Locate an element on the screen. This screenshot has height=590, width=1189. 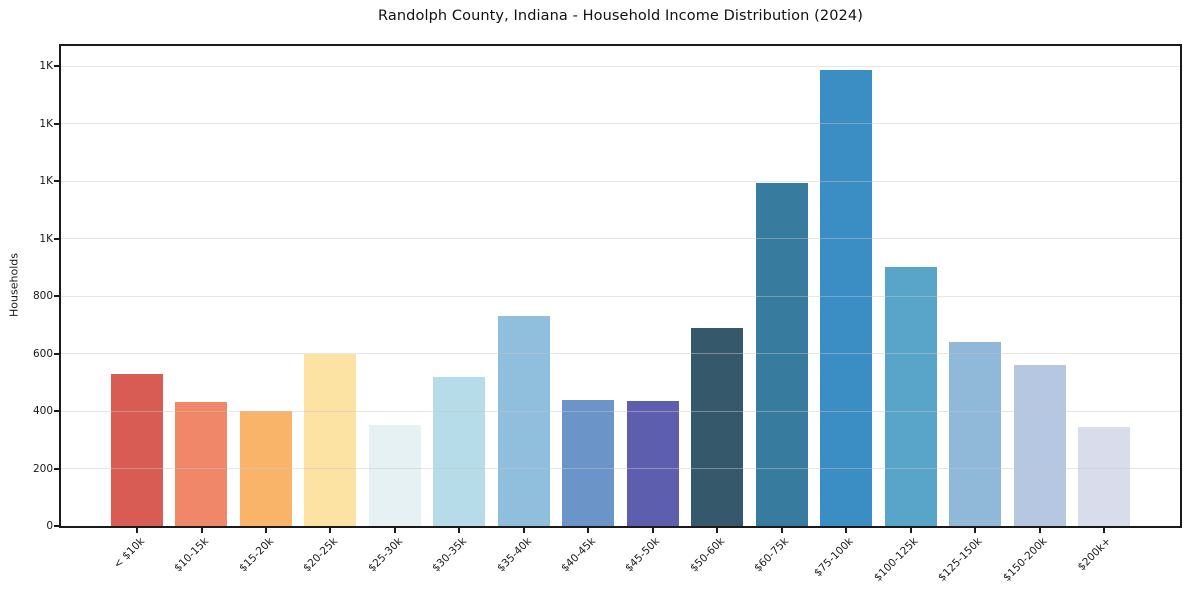
x-tick-label: $35-40k is located at coordinates (514, 555).